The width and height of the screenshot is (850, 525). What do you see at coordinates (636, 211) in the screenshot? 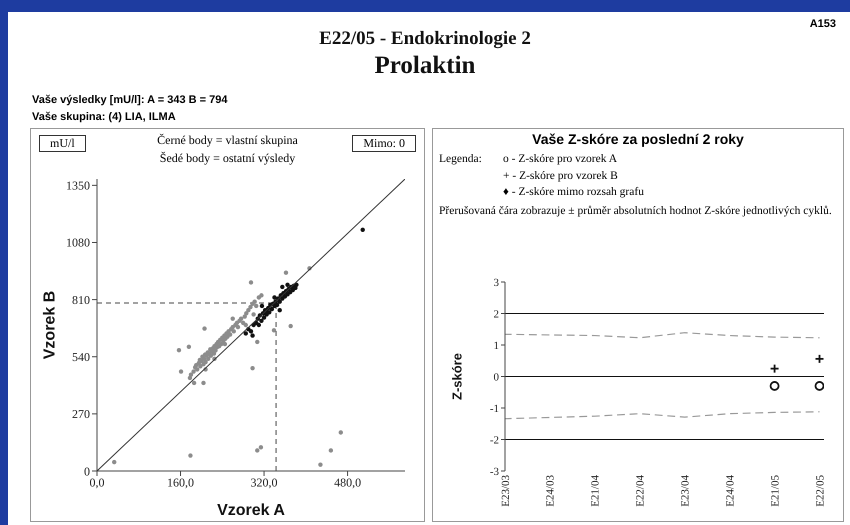
I see `text: Přerušovaná čára zobrazuje ± průměr absolutních hodnot Z-skóre jednotlivých cyklů.` at bounding box center [636, 211].